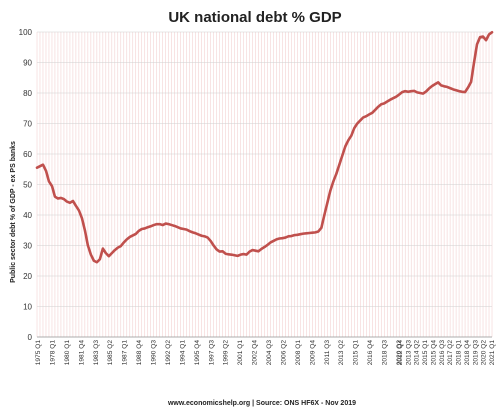 The image size is (500, 413). I want to click on x-tick-label: 2021 Q1, so click(492, 353).